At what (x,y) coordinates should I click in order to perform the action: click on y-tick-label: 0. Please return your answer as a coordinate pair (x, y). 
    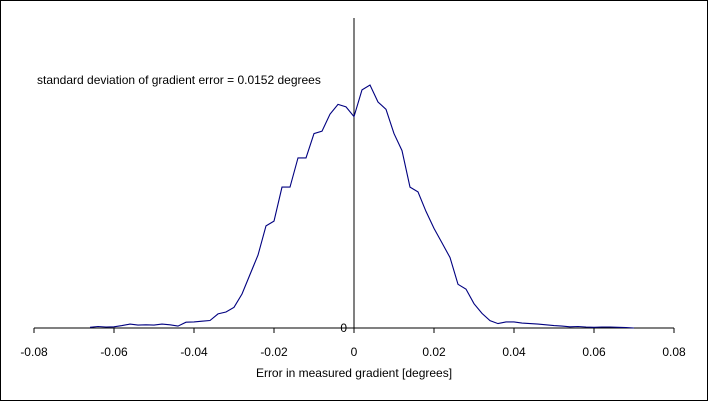
    Looking at the image, I should click on (343, 328).